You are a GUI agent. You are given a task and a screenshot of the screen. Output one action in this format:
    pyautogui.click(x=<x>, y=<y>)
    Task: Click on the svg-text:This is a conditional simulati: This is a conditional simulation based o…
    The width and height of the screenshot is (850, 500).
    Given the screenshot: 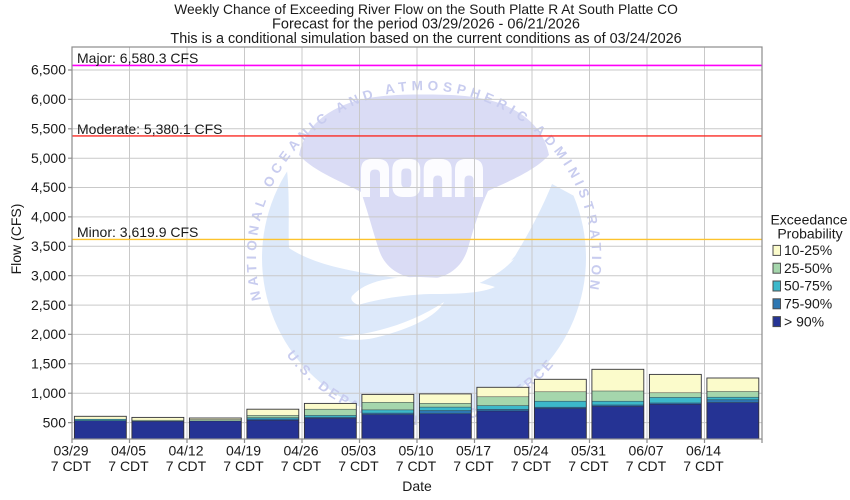 What is the action you would take?
    pyautogui.click(x=425, y=39)
    